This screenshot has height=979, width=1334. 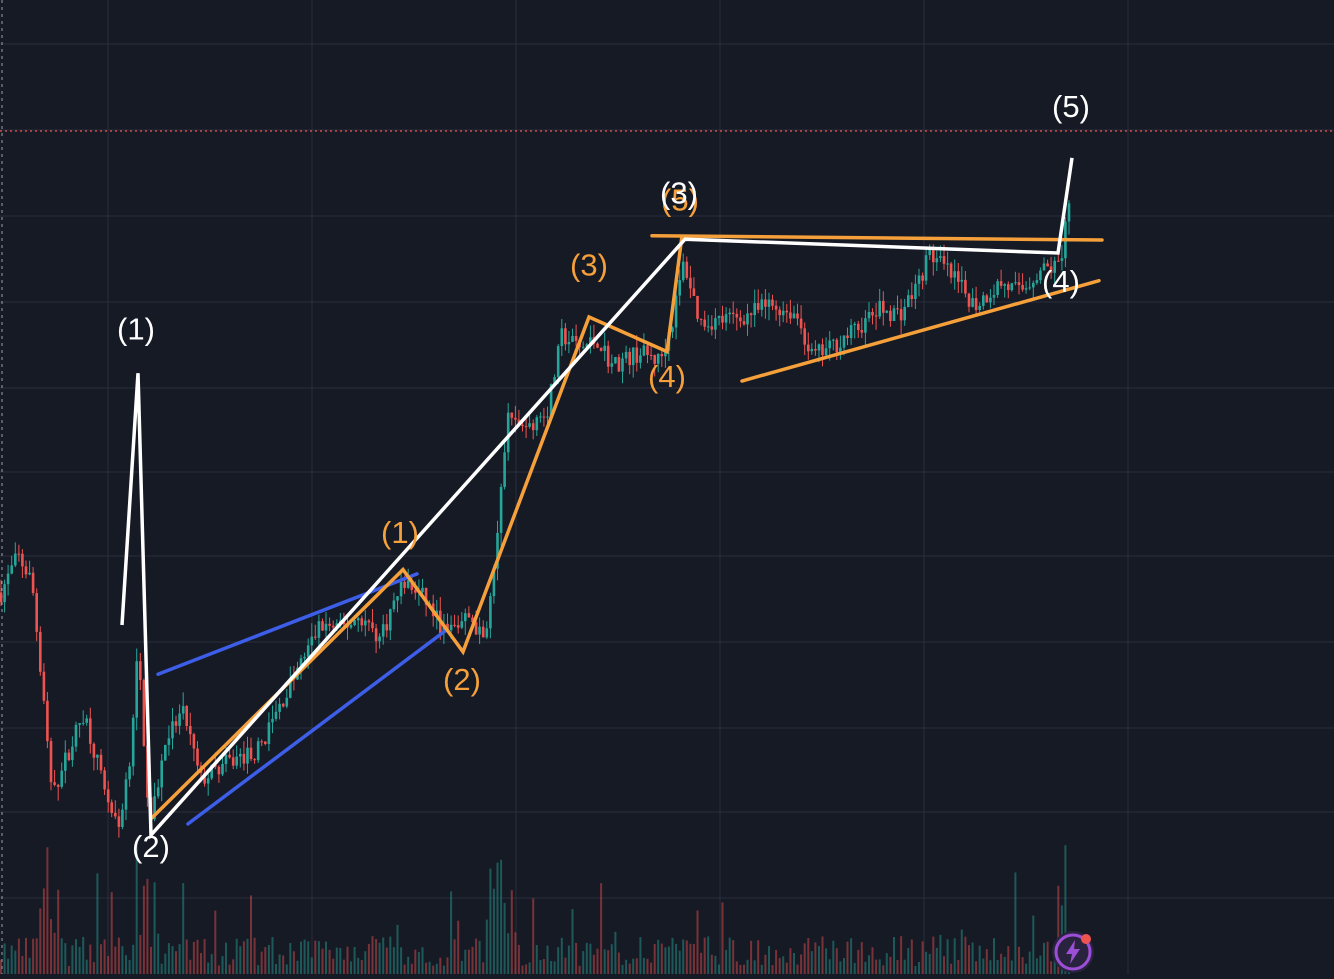 I want to click on primary-wave-label: (3), so click(x=679, y=193).